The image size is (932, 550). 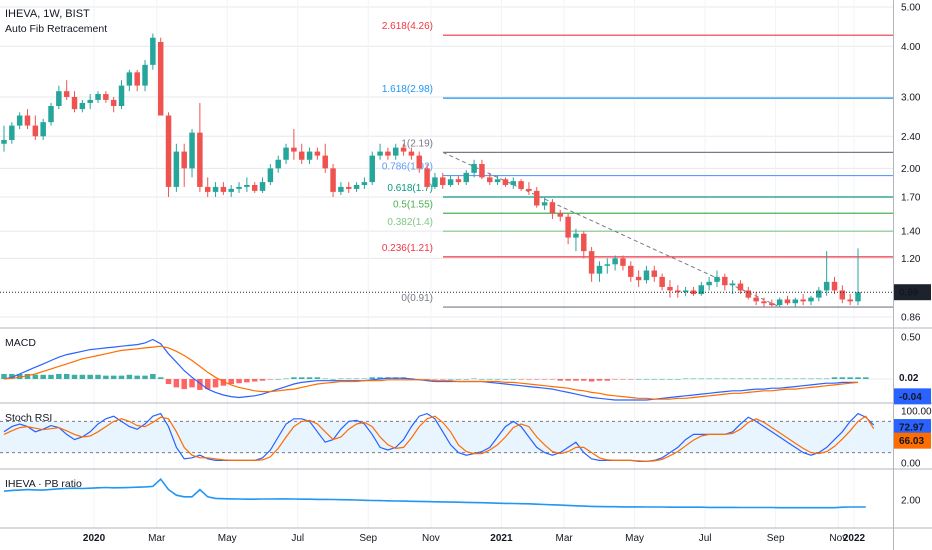 What do you see at coordinates (911, 97) in the screenshot?
I see `price-tick-label: 3.00` at bounding box center [911, 97].